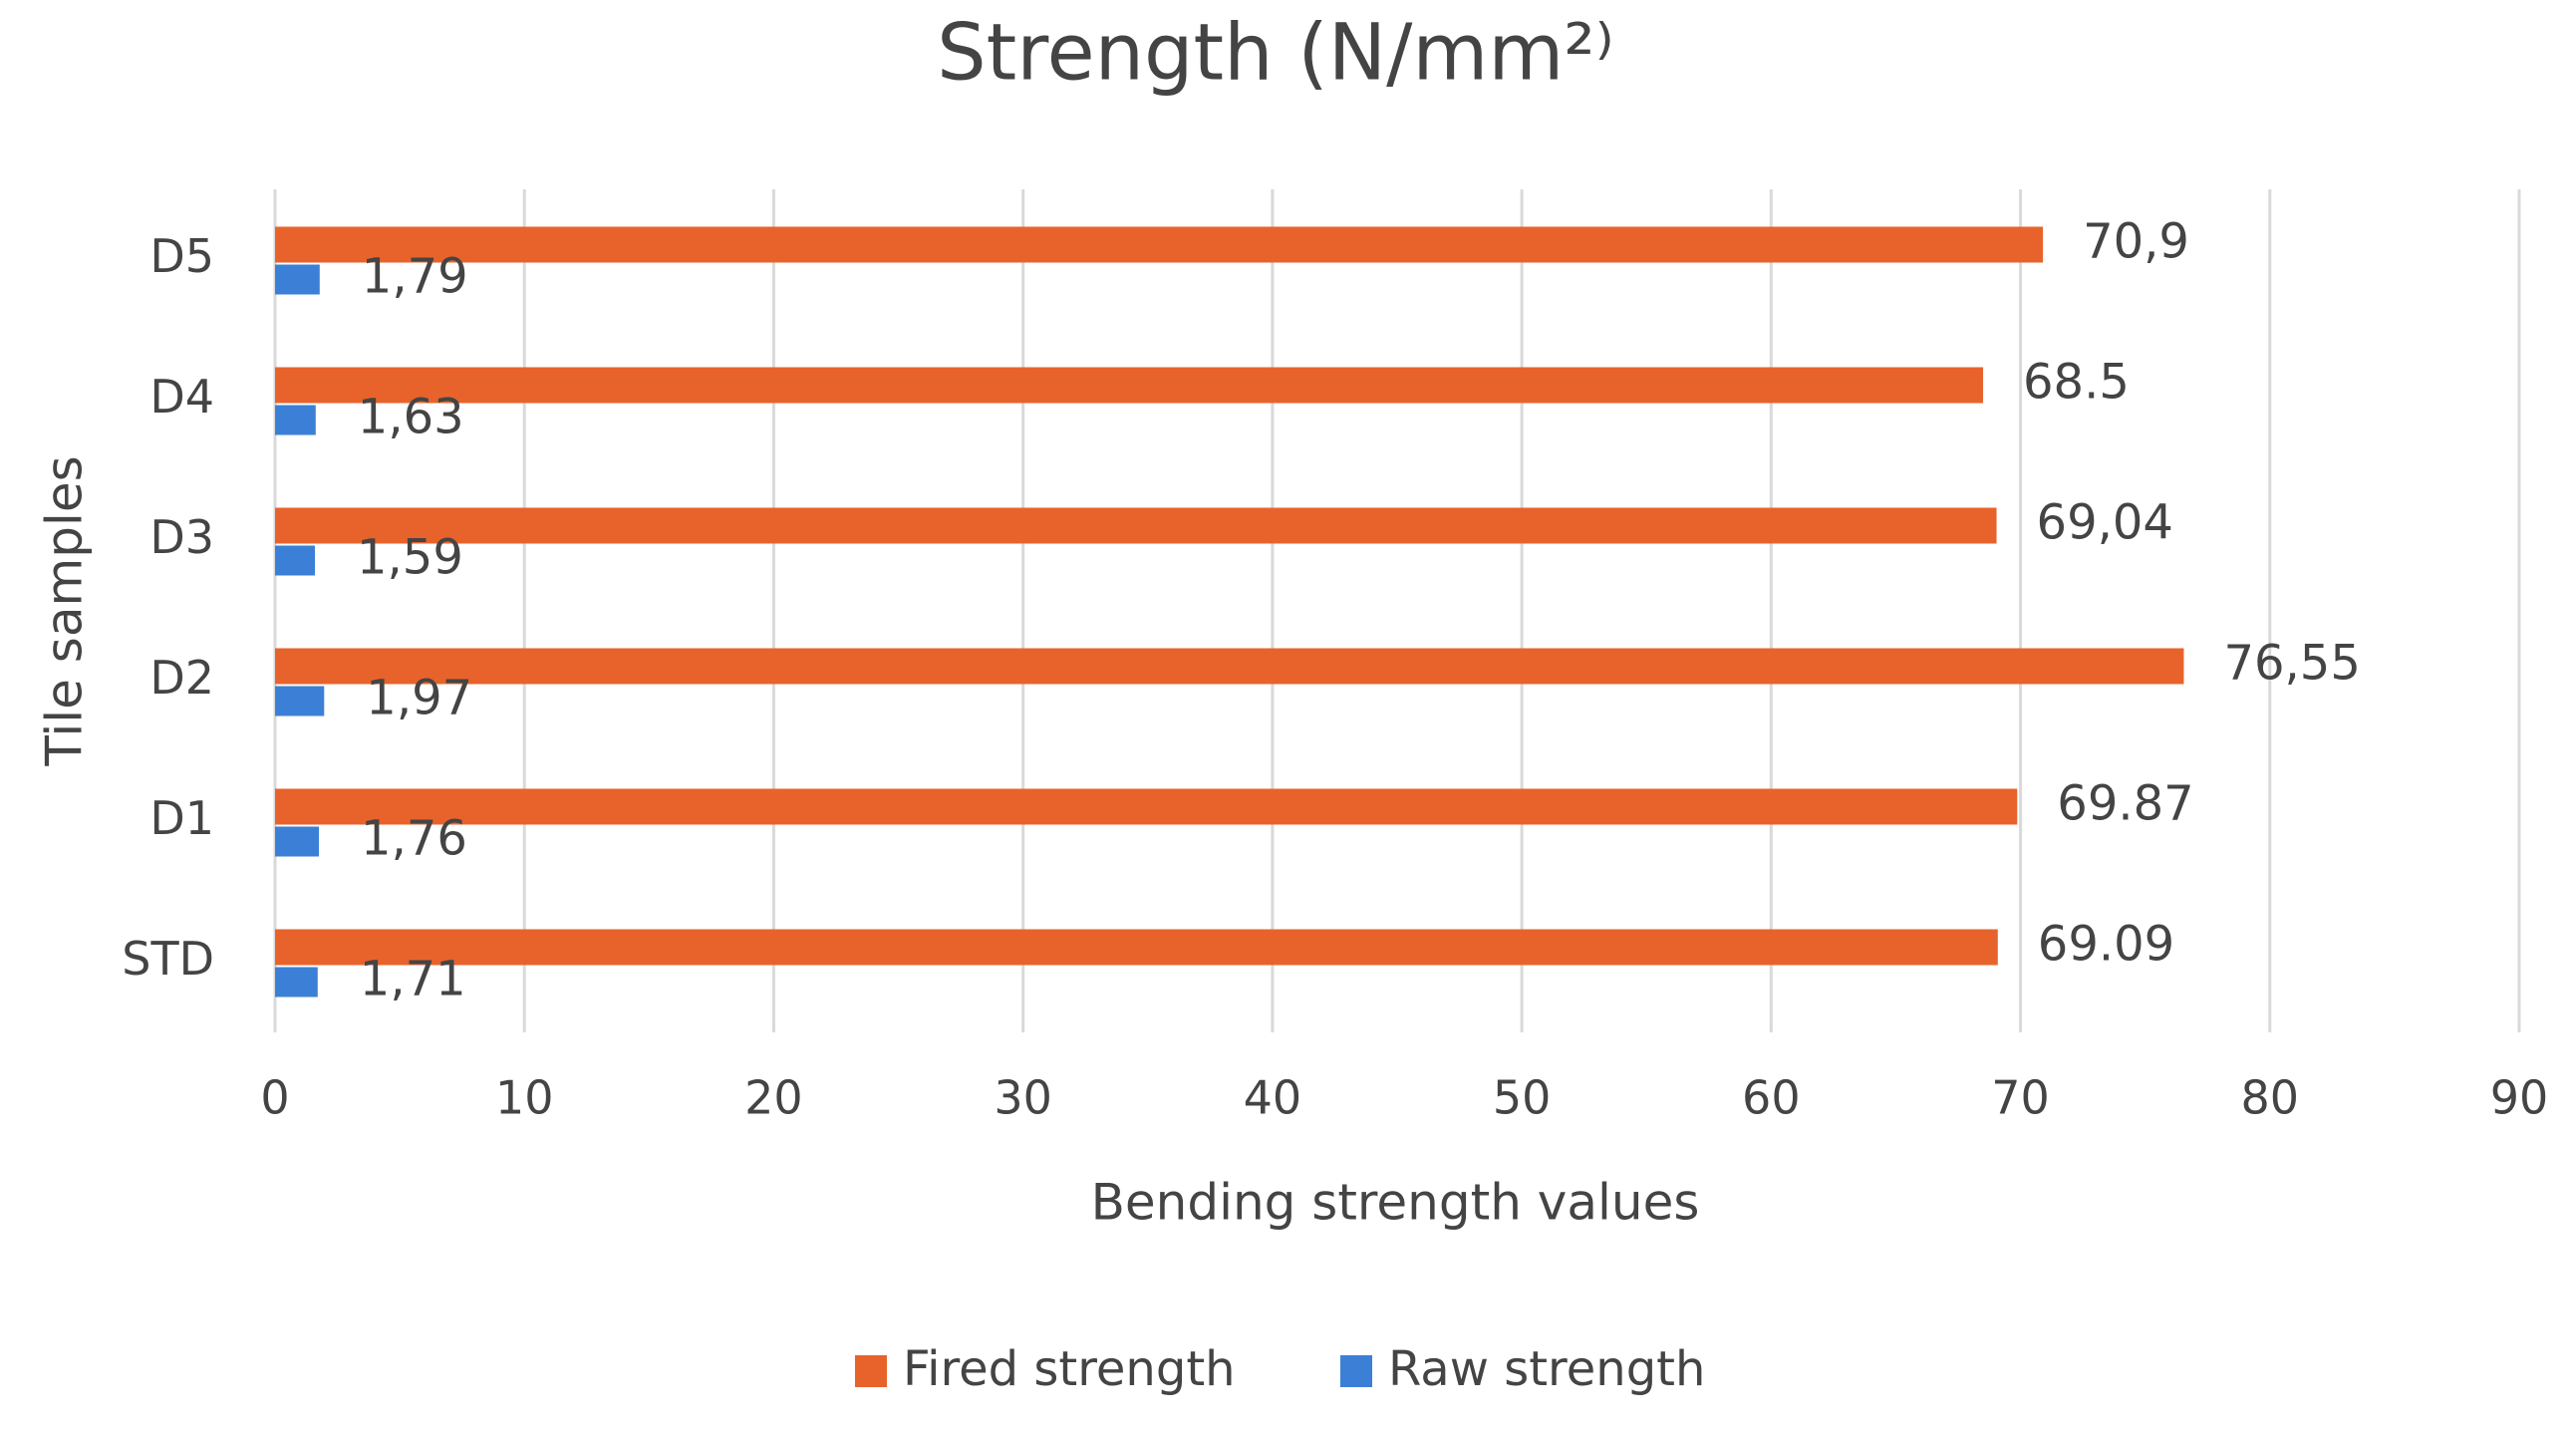 The height and width of the screenshot is (1430, 2576). I want to click on x-tick-label: 60, so click(1771, 1098).